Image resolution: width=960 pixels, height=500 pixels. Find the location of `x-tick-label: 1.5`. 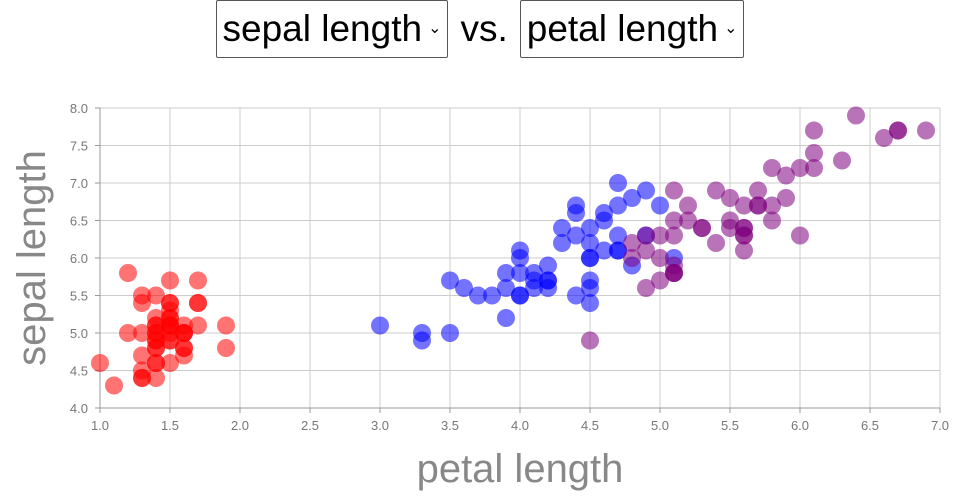

x-tick-label: 1.5 is located at coordinates (170, 425).